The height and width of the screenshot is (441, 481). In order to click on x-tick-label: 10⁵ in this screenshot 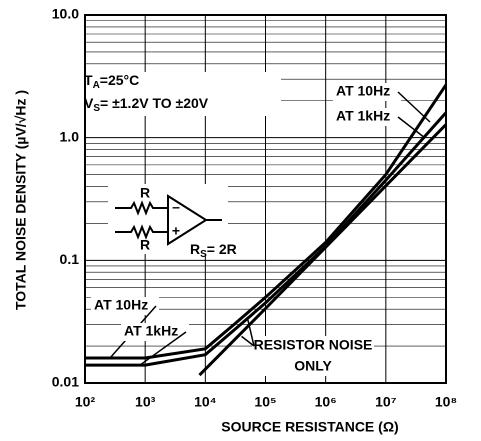, I will do `click(265, 402)`.